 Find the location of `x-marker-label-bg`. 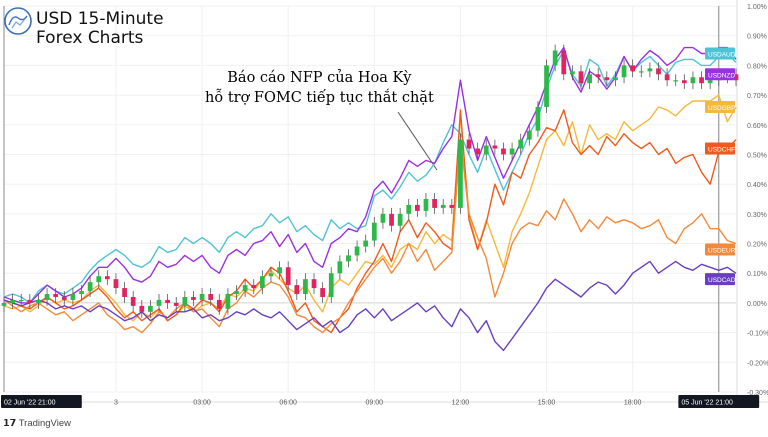

x-marker-label-bg is located at coordinates (719, 401).